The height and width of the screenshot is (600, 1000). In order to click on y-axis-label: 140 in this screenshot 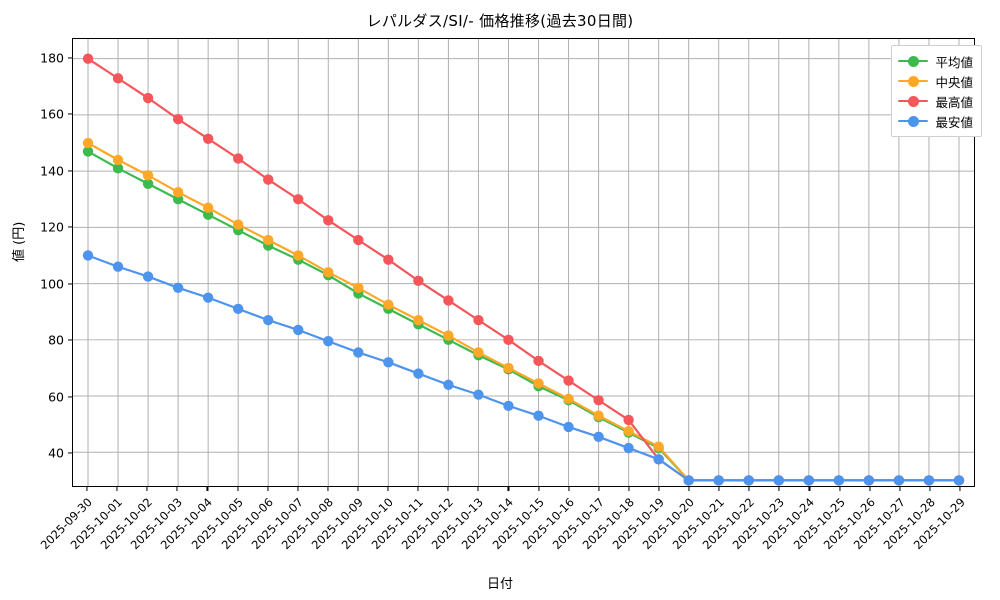, I will do `click(52, 171)`.